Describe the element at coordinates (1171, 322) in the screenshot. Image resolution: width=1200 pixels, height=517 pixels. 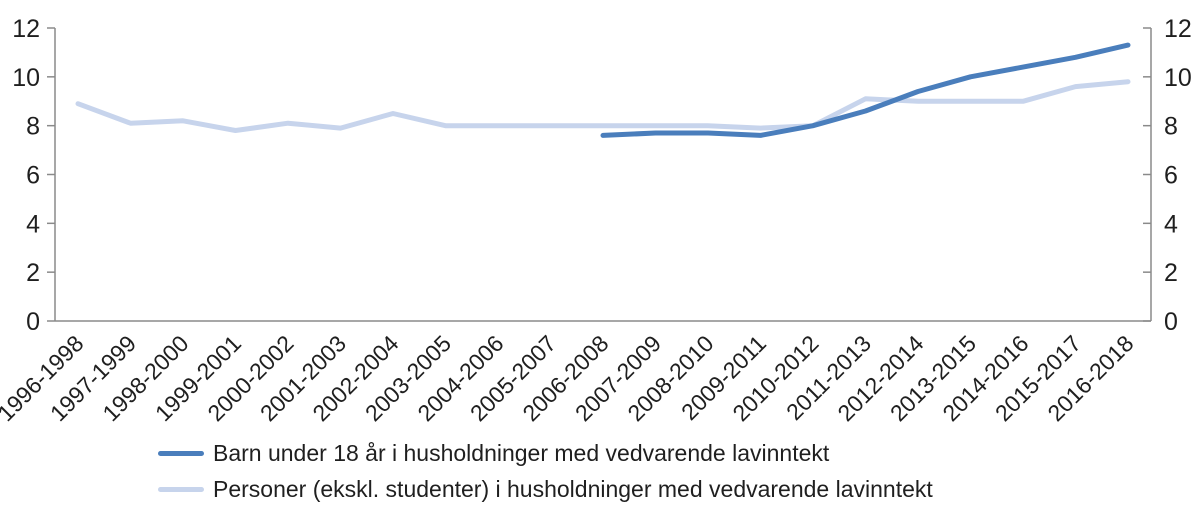
I see `y-axis-label-right-0: 0` at that location.